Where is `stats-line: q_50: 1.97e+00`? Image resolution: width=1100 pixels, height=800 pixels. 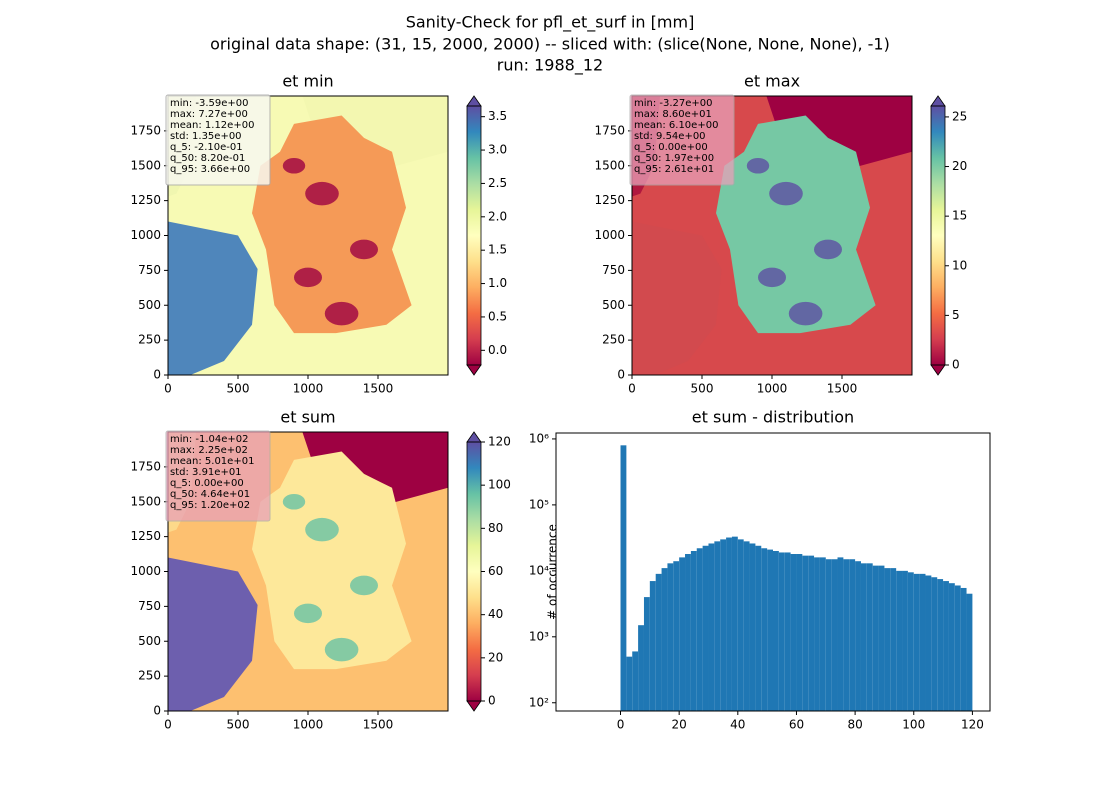 stats-line: q_50: 1.97e+00 is located at coordinates (674, 158).